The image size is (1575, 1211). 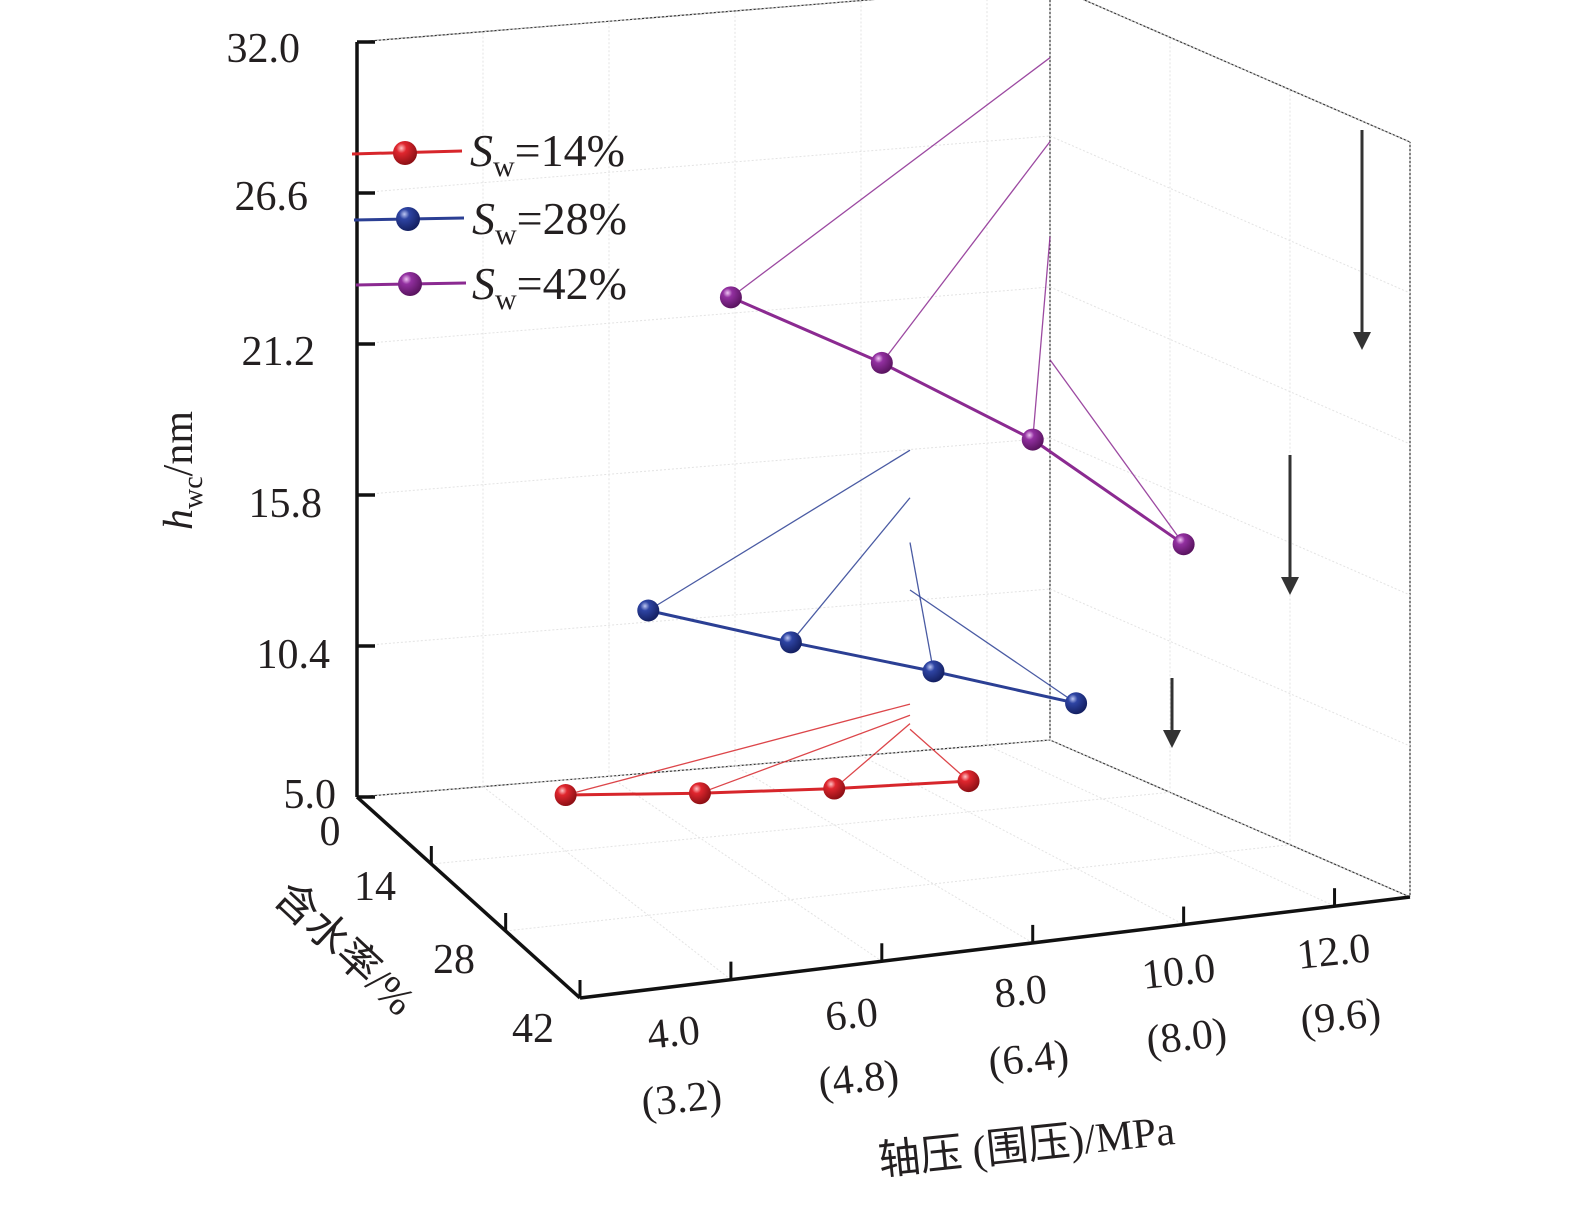 I want to click on y-axis-title: 含水率/%, so click(x=344, y=949).